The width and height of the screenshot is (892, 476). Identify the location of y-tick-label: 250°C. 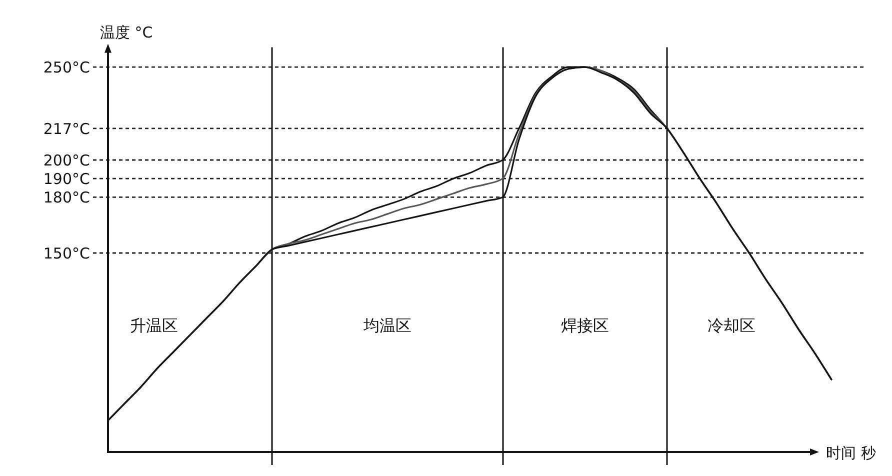
(66, 67).